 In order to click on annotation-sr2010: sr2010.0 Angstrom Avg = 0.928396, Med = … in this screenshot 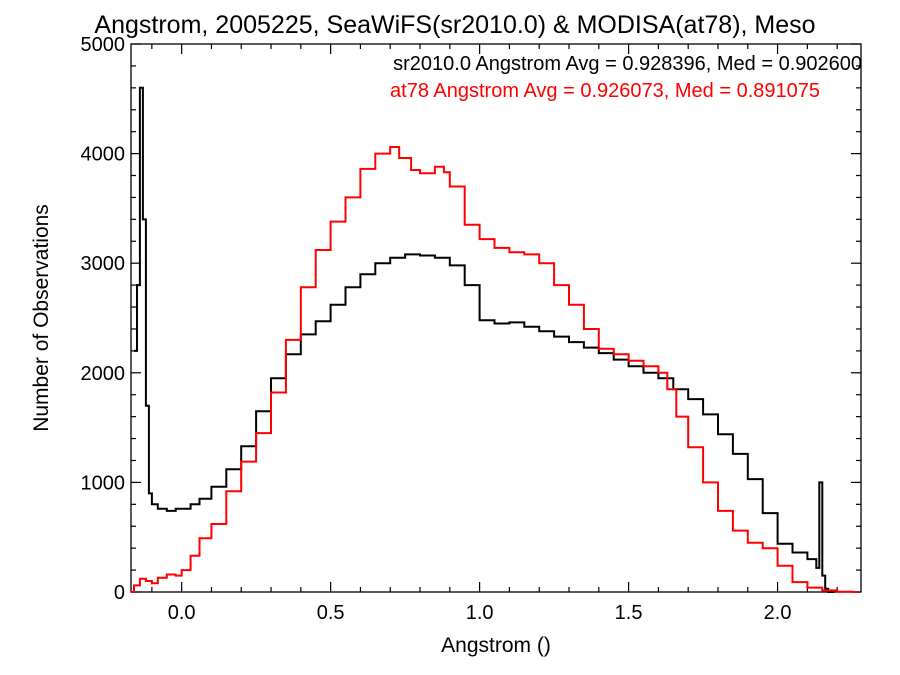, I will do `click(627, 64)`.